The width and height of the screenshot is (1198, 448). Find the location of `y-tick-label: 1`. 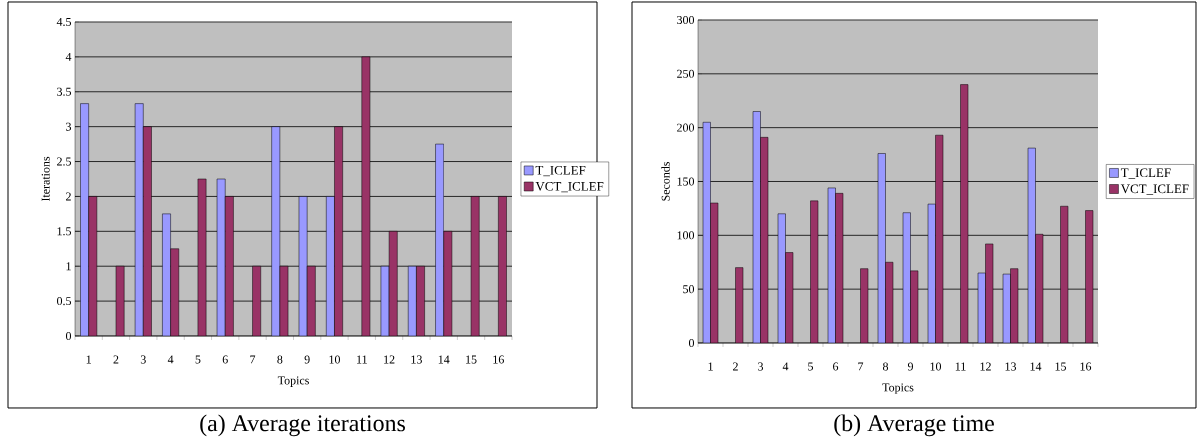

y-tick-label: 1 is located at coordinates (68, 266).